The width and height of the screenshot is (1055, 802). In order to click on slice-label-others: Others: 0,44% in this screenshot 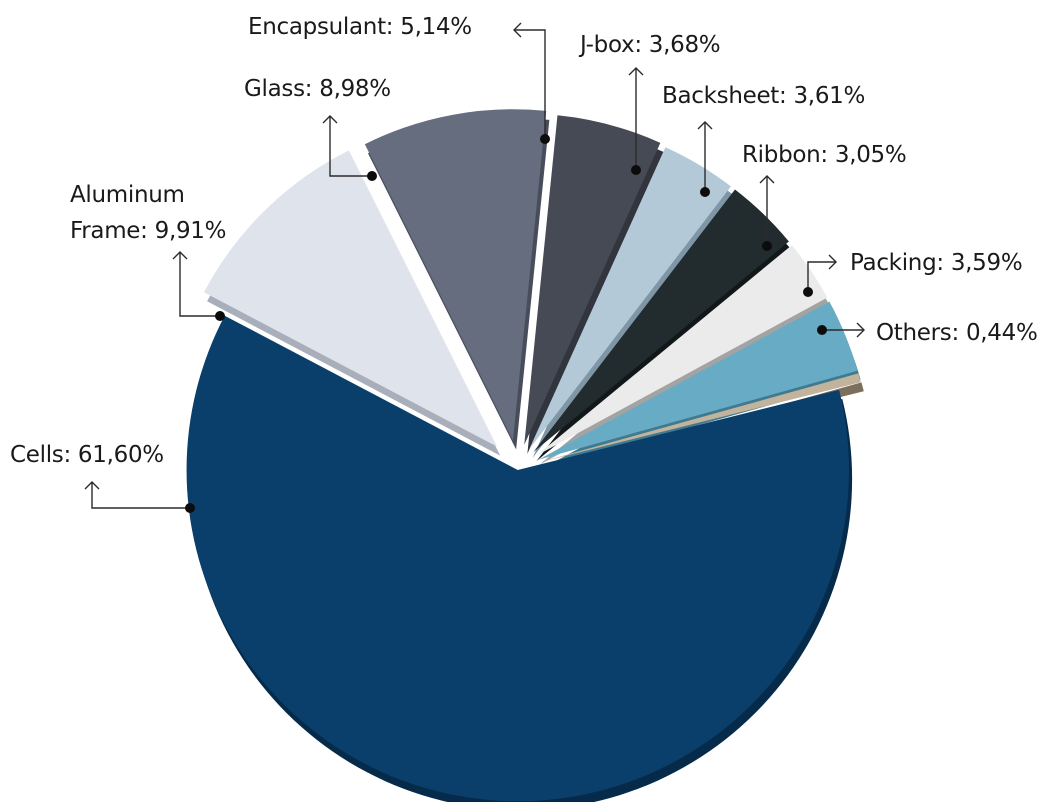, I will do `click(957, 333)`.